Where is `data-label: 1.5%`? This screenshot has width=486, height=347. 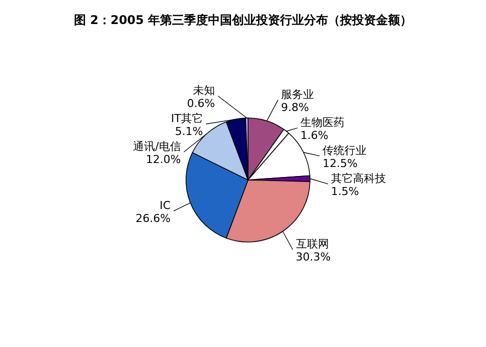
data-label: 1.5% is located at coordinates (344, 191).